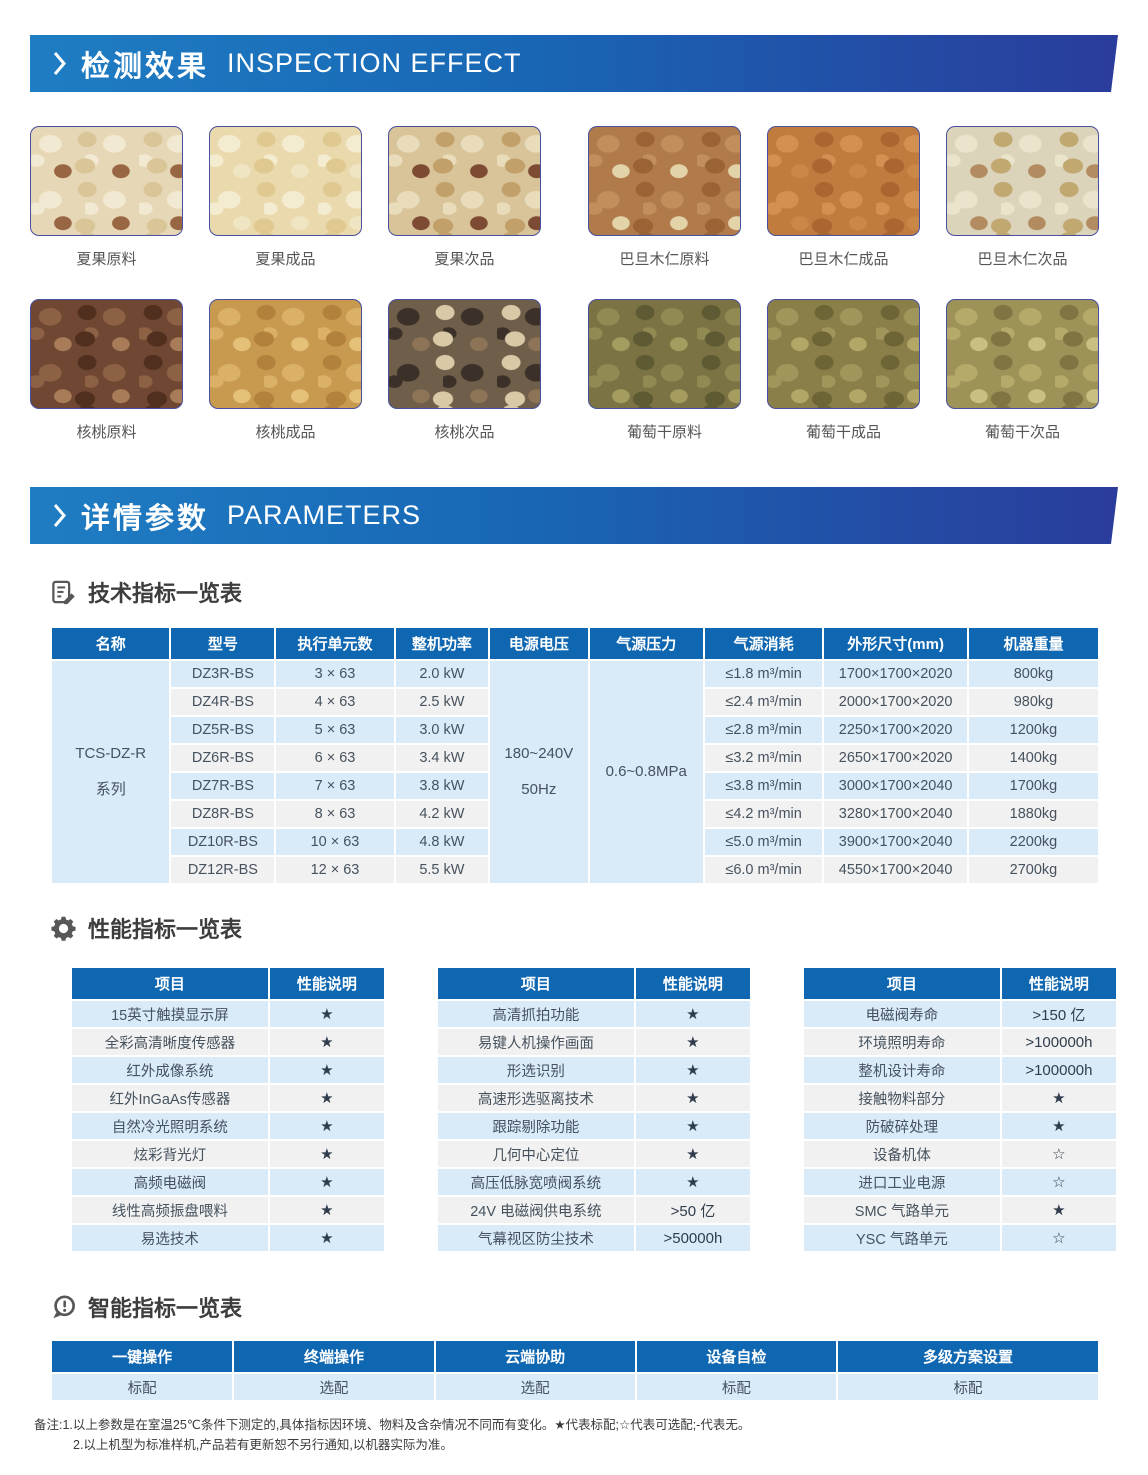 The image size is (1148, 1475). Describe the element at coordinates (535, 1356) in the screenshot. I see `col-header-cloud: 云端协助` at that location.